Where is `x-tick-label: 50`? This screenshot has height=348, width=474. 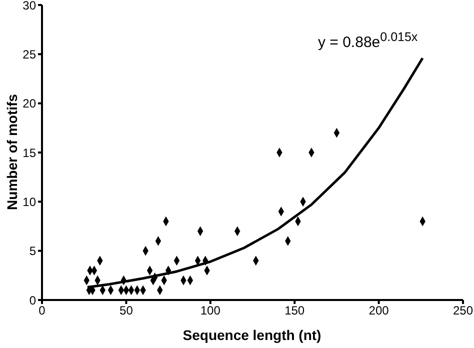 x-tick-label: 50 is located at coordinates (127, 311).